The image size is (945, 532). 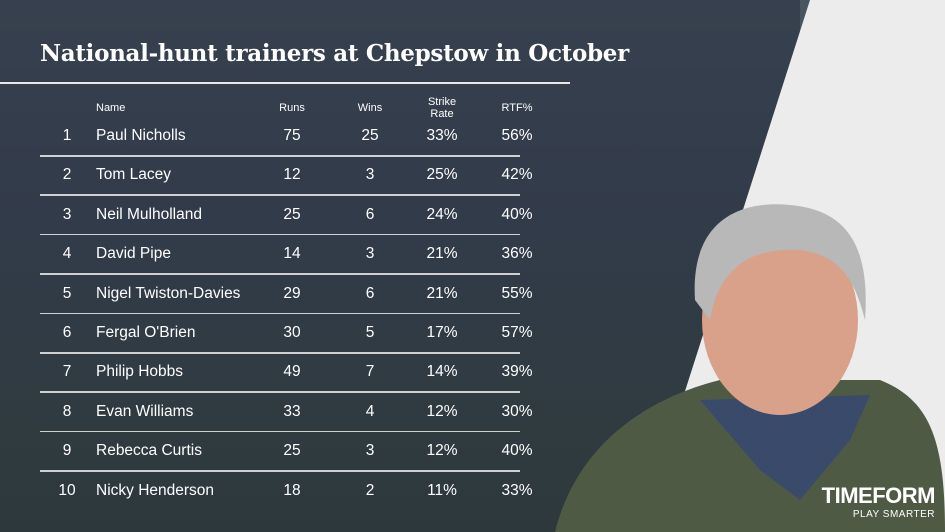 I want to click on cell-rtf: 55%, so click(x=517, y=293).